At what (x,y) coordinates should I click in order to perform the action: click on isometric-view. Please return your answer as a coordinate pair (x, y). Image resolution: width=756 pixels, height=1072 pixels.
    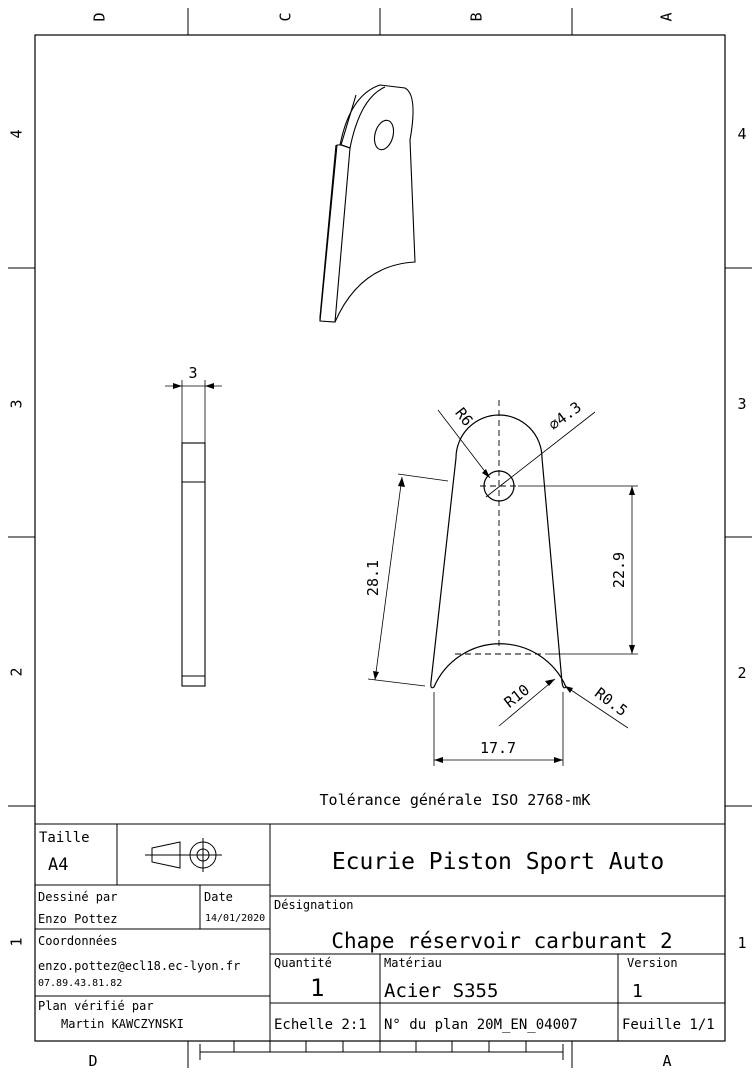
    Looking at the image, I should click on (367, 203).